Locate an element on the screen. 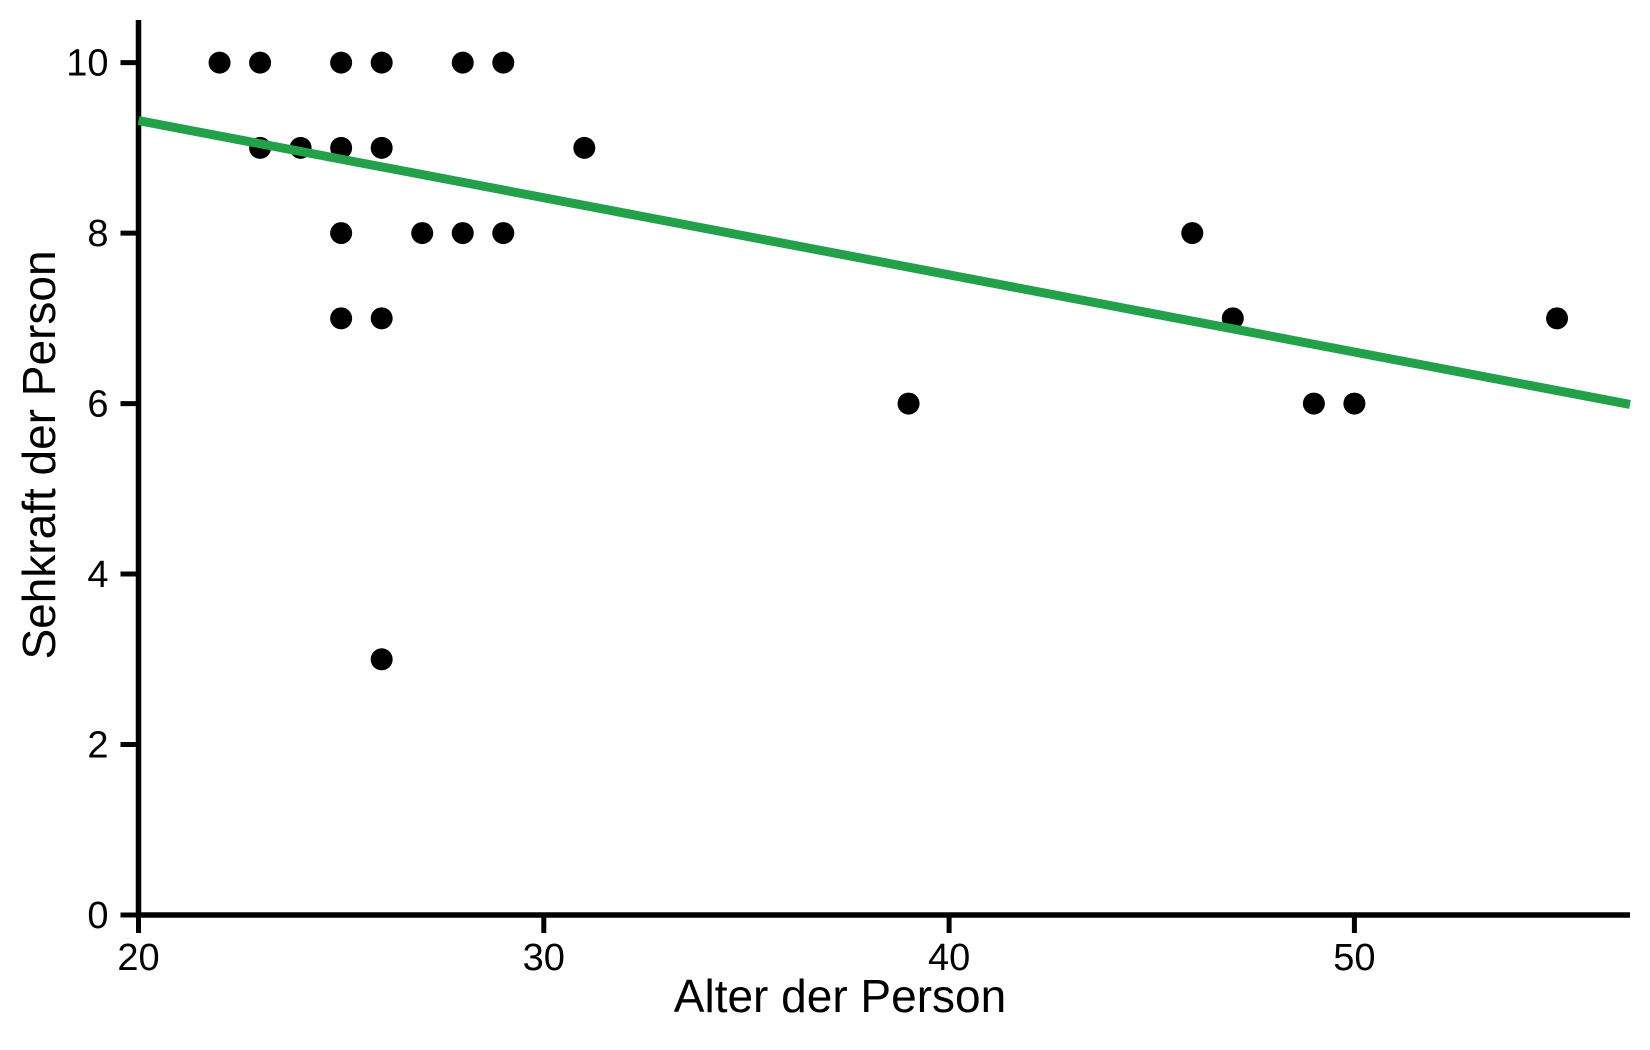  y-tick-label: 10 is located at coordinates (87, 64).